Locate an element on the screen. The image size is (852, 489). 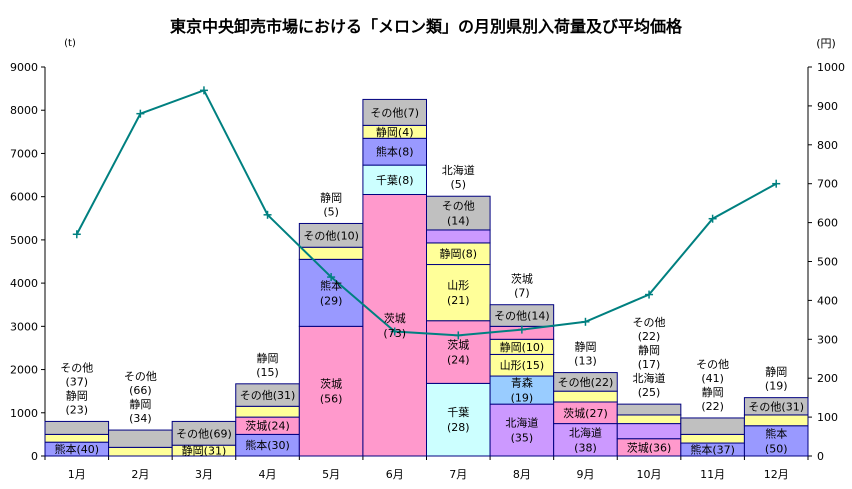
bar-segment-label: (19) is located at coordinates (522, 398).